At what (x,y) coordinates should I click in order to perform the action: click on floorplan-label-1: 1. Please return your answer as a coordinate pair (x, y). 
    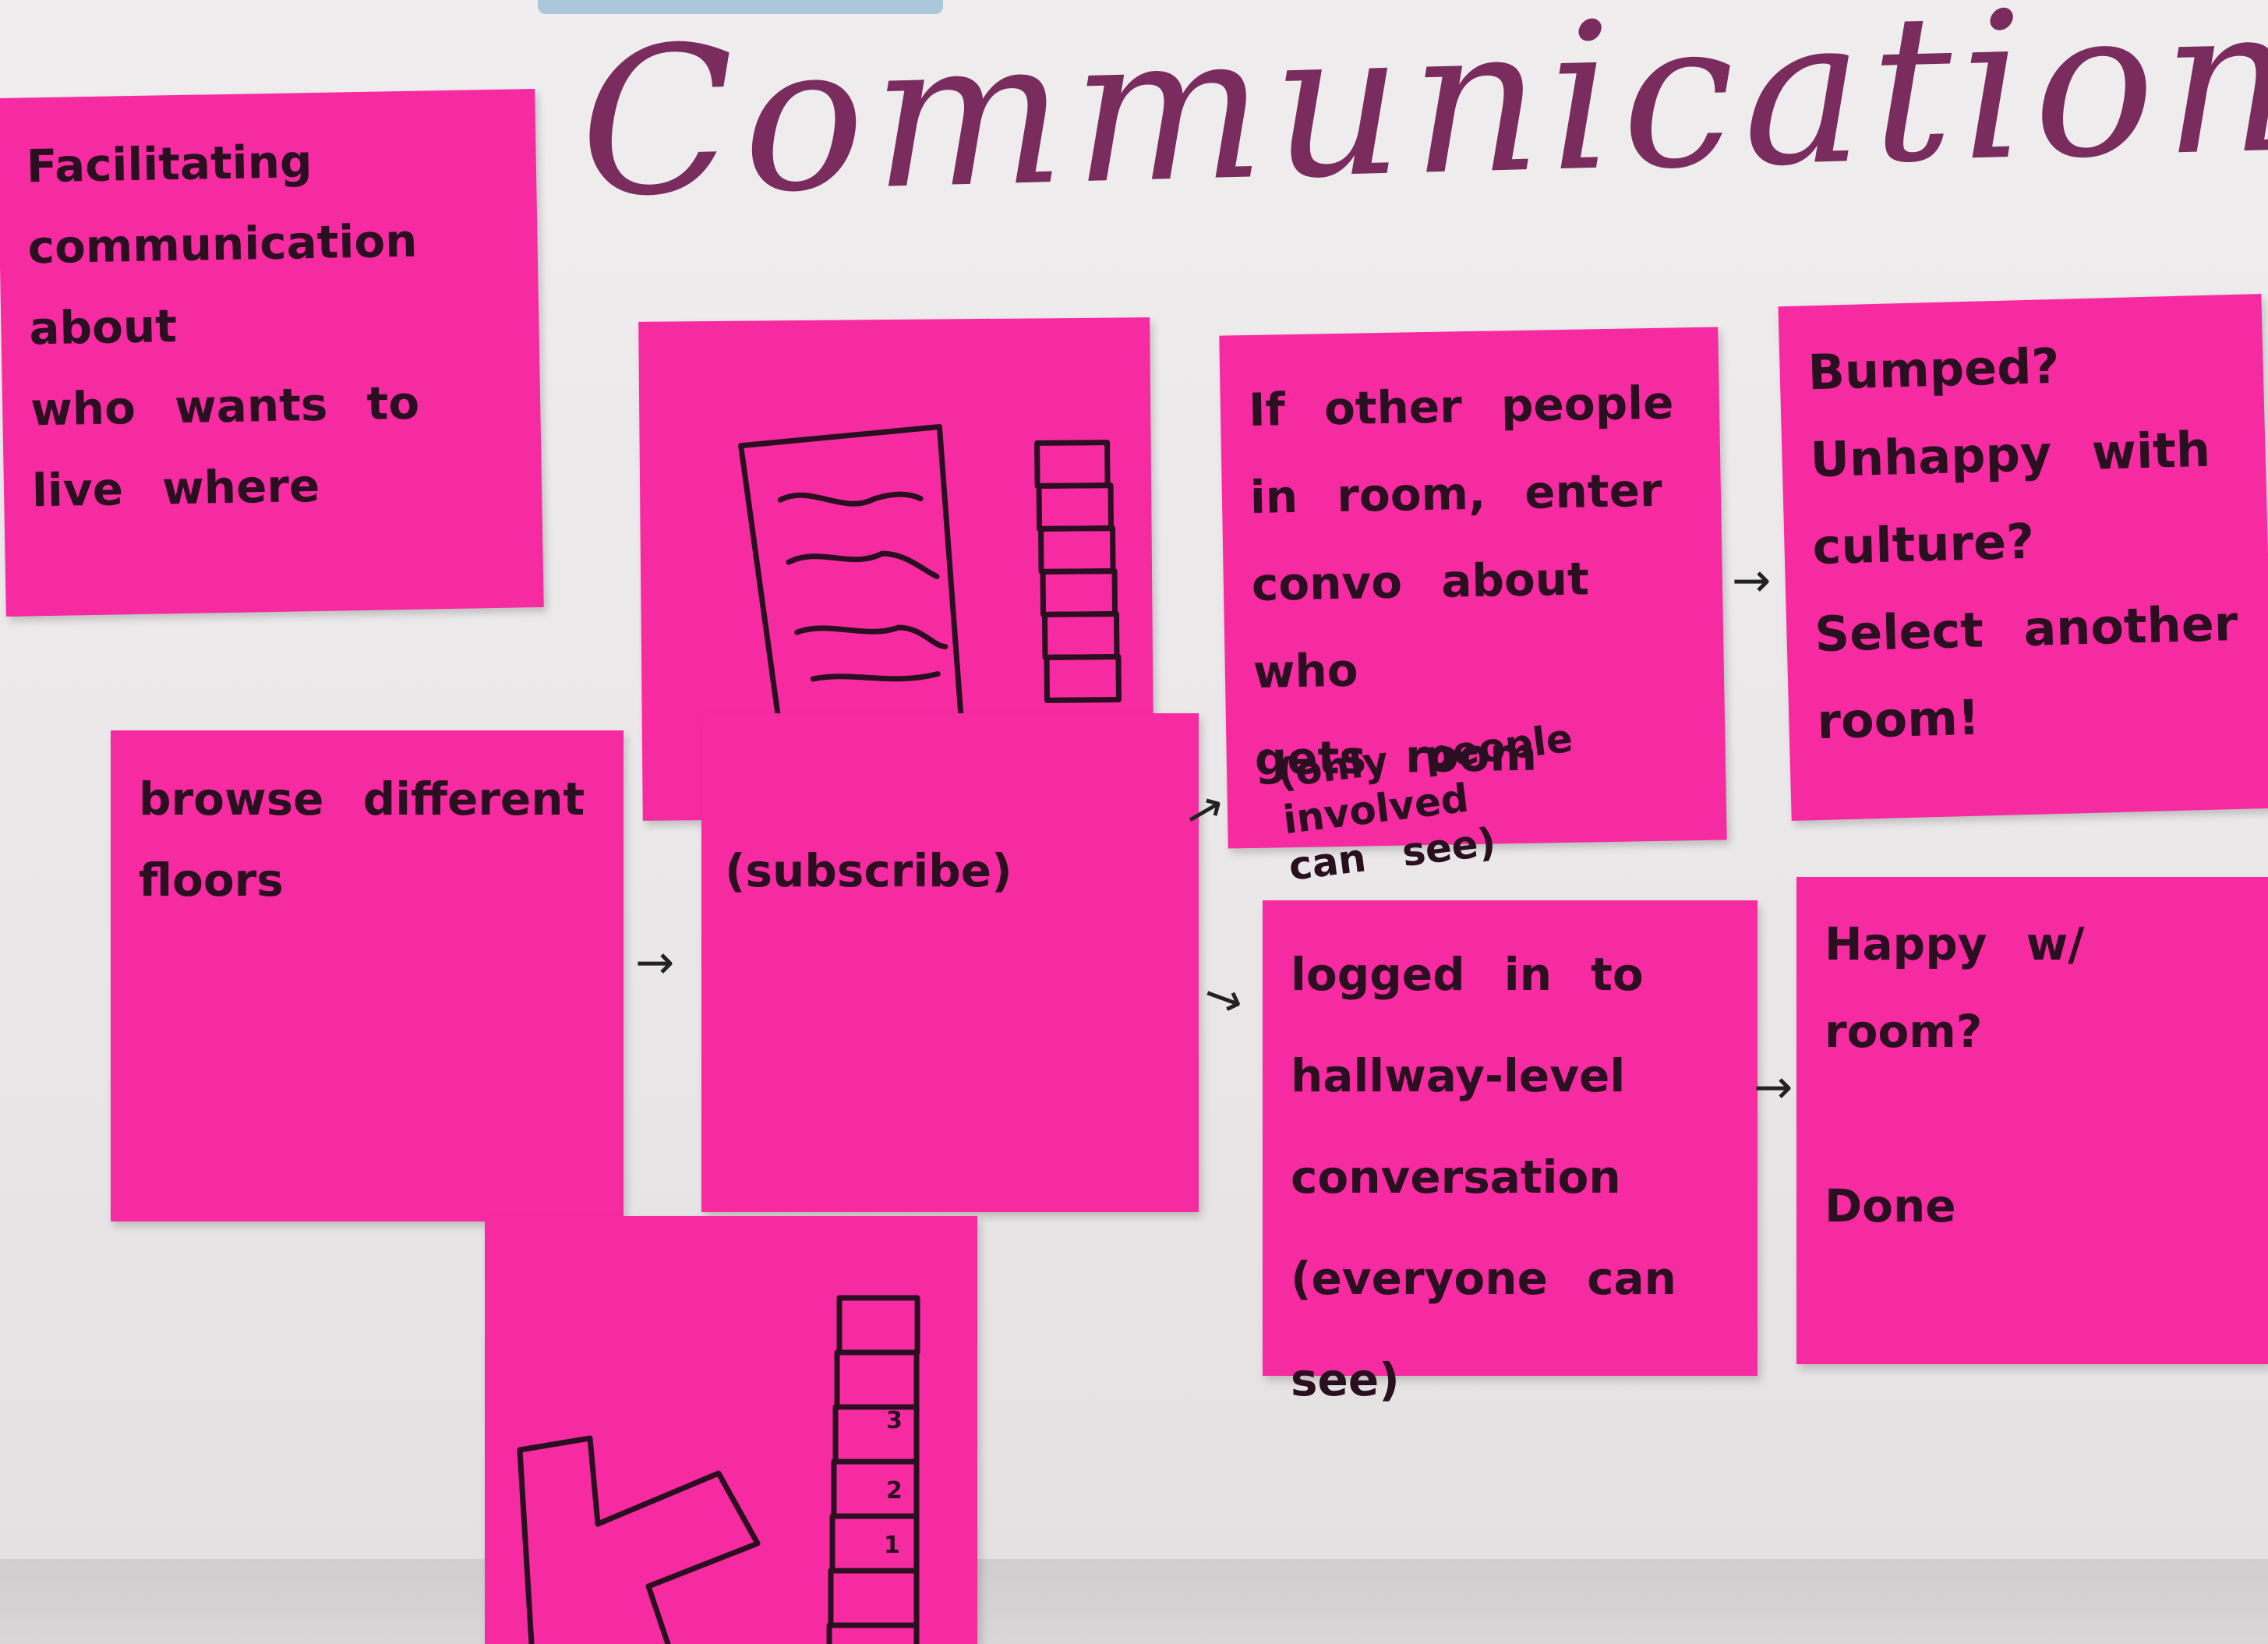
    Looking at the image, I should click on (892, 1545).